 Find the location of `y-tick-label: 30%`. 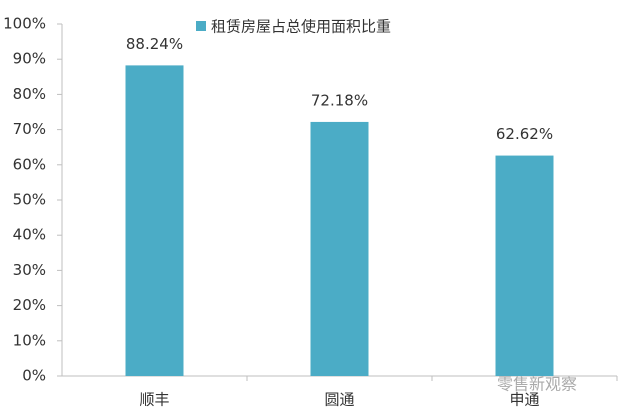

y-tick-label: 30% is located at coordinates (29, 270).